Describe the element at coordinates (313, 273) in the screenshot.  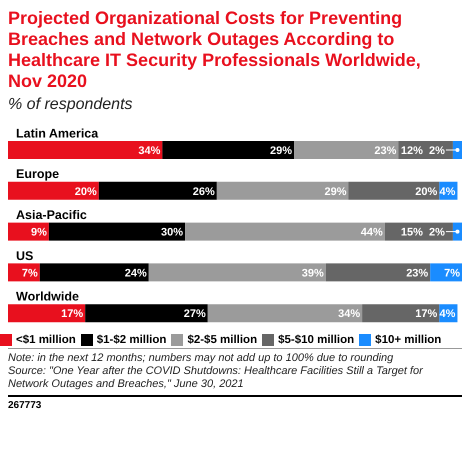
I see `data-label: 39%` at that location.